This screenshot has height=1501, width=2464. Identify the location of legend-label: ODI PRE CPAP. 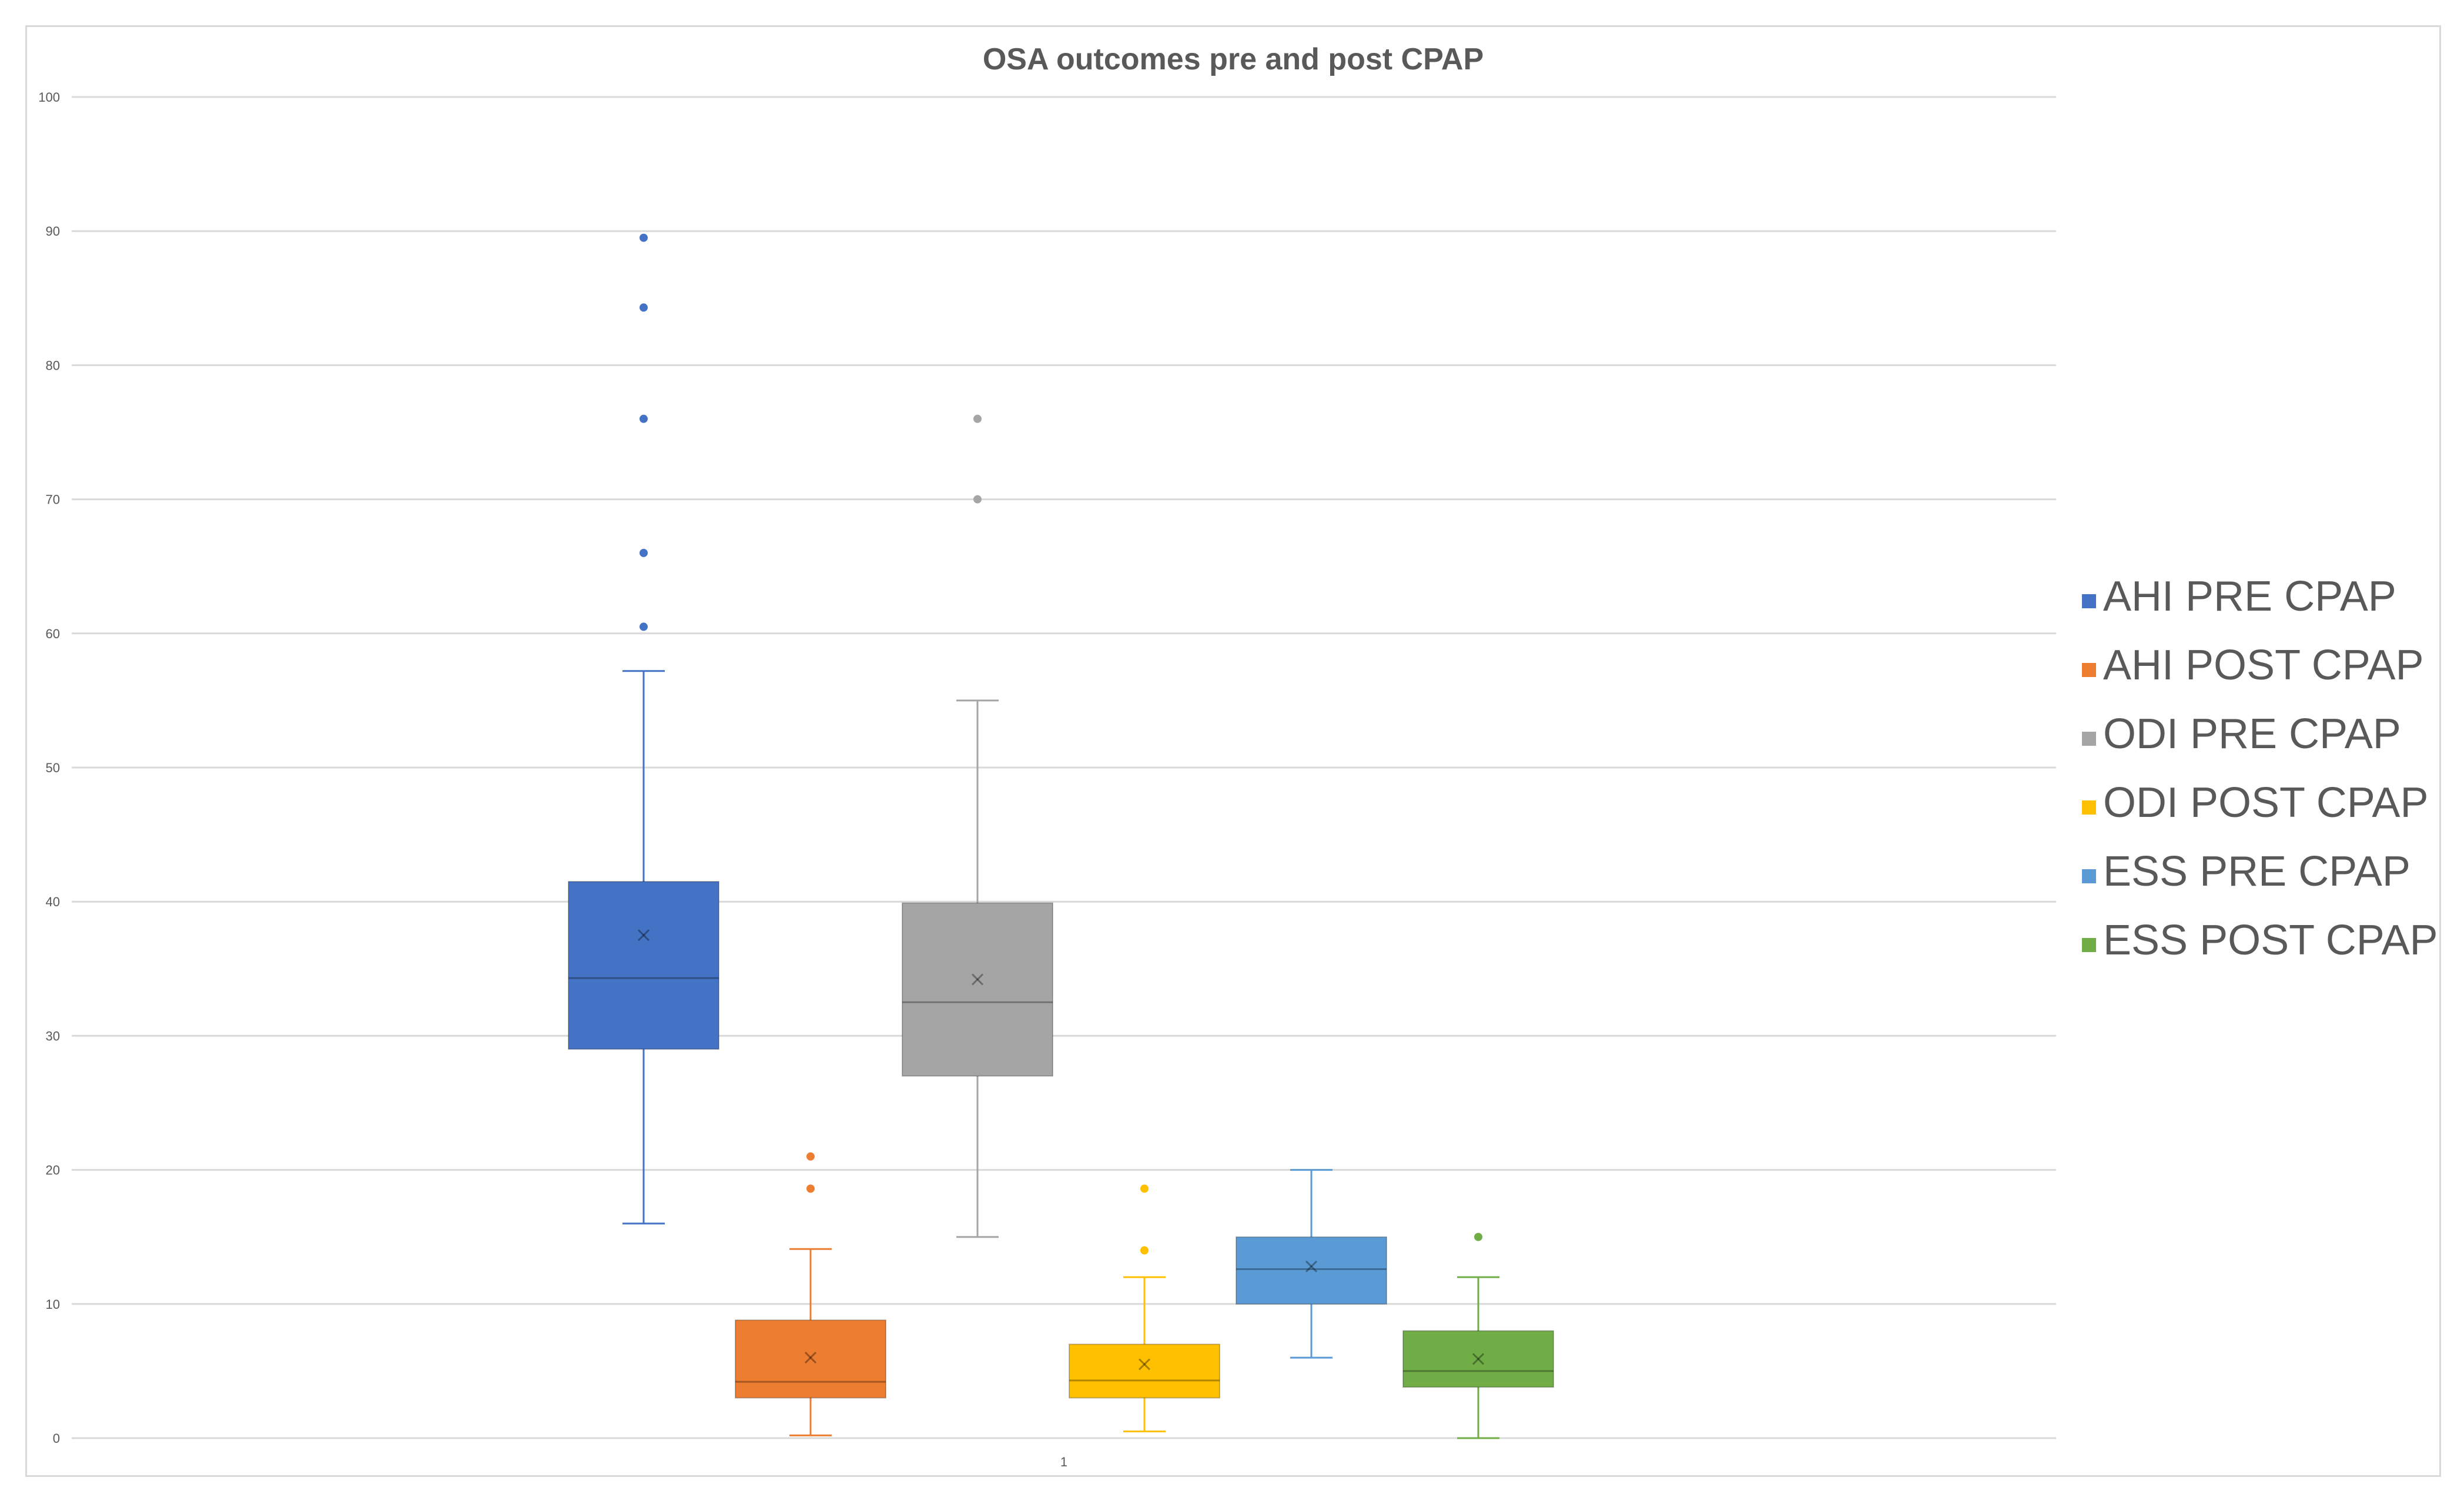
(2252, 735).